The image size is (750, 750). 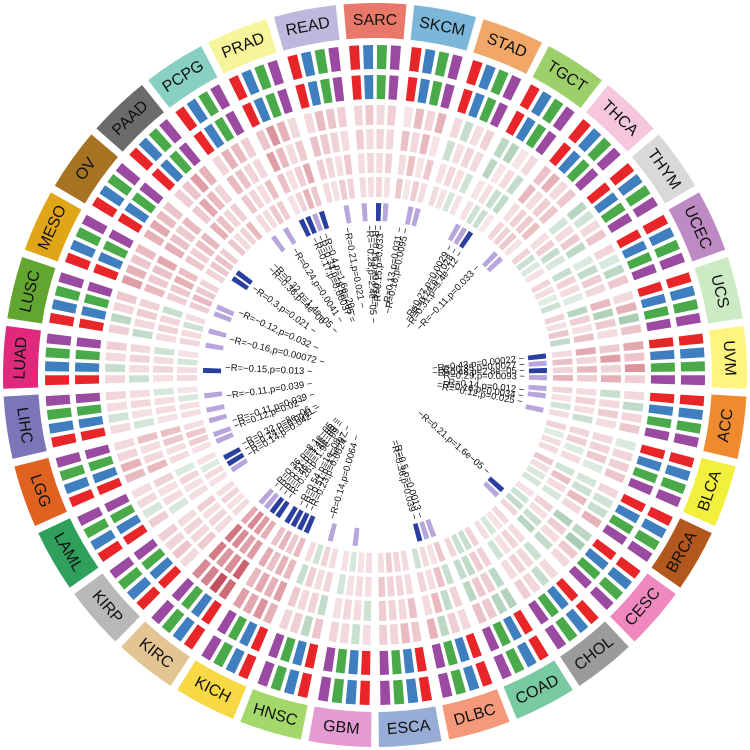 What do you see at coordinates (410, 726) in the screenshot?
I see `sector-esca` at bounding box center [410, 726].